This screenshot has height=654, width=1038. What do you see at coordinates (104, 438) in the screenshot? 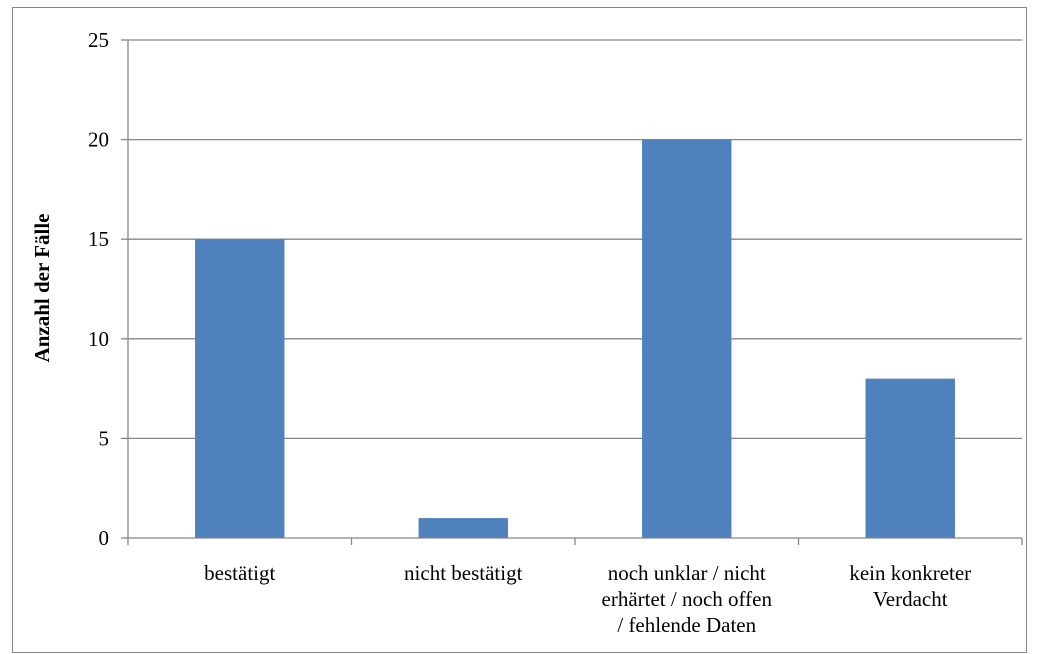
I see `y-tick-label: 5` at bounding box center [104, 438].